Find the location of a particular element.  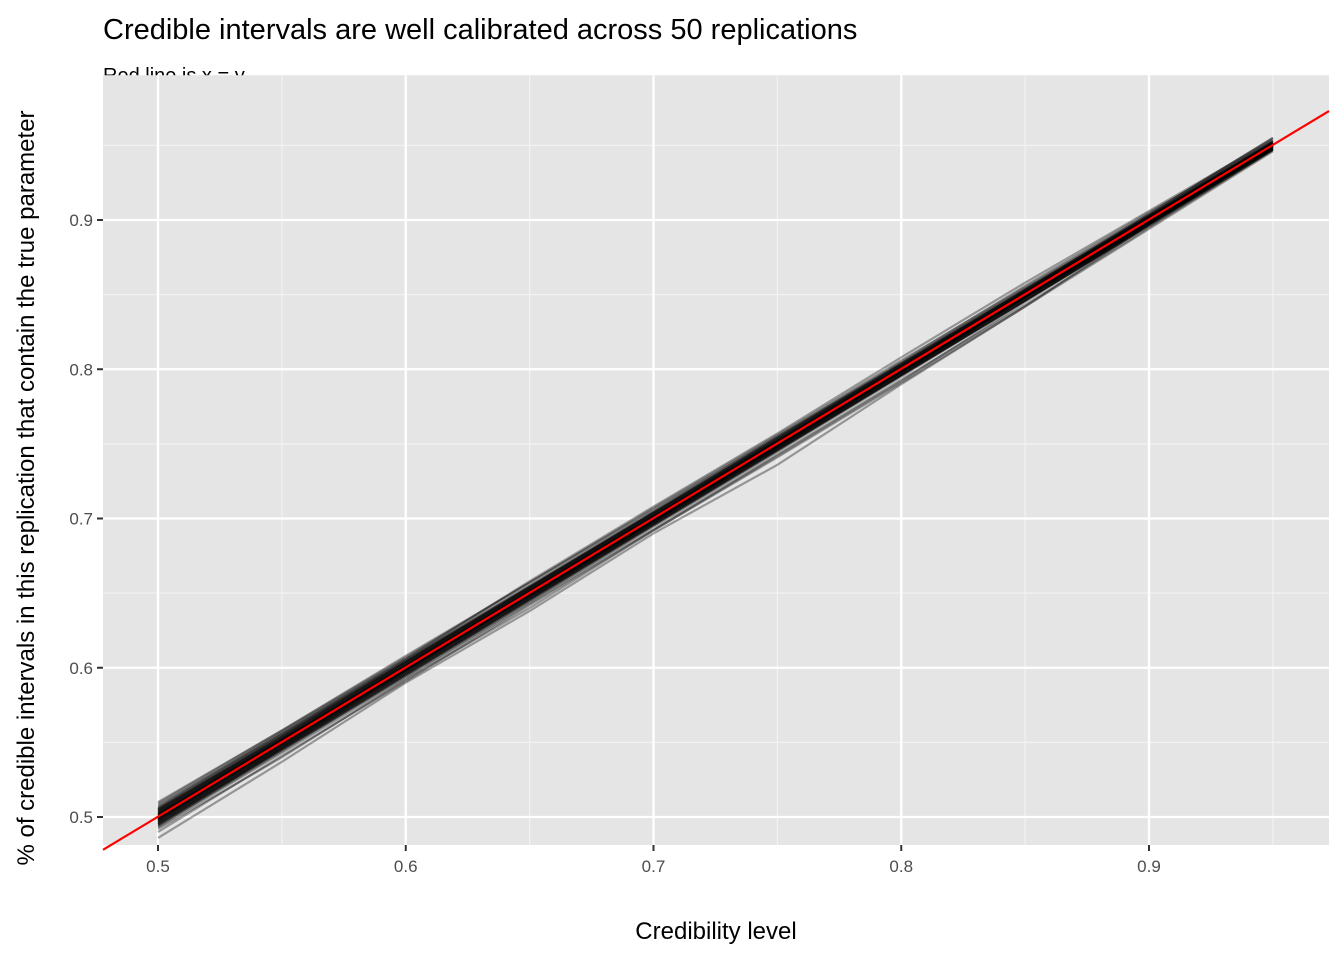

y-tick-label: 0.5 is located at coordinates (81, 817).